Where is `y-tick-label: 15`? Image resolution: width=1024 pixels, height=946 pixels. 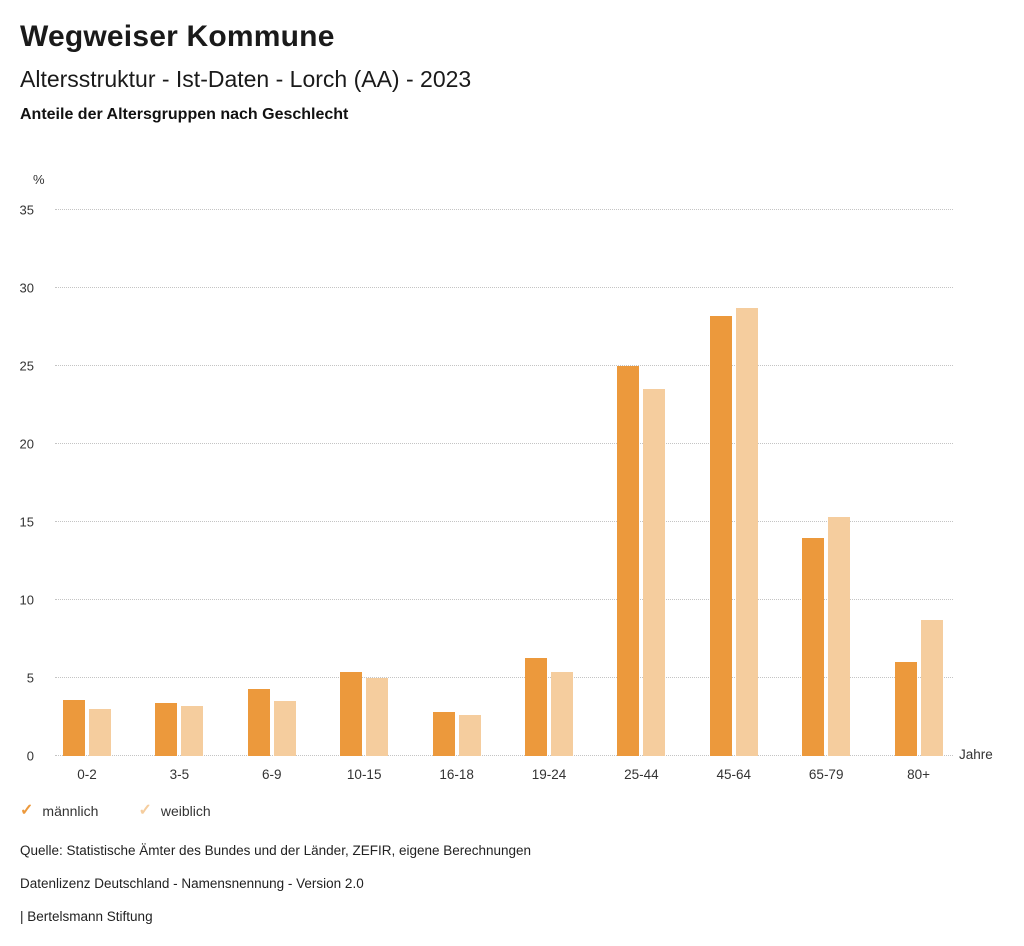
y-tick-label: 15 is located at coordinates (26, 522).